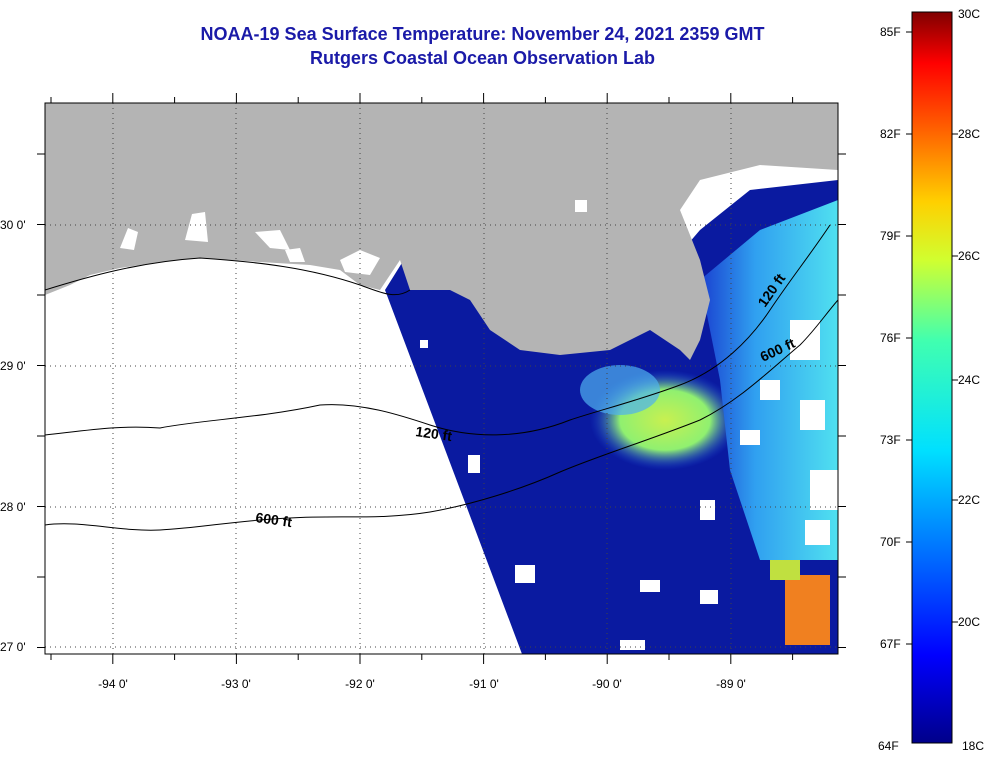 This screenshot has width=992, height=761. What do you see at coordinates (113, 684) in the screenshot?
I see `lon-label: -94 0'` at bounding box center [113, 684].